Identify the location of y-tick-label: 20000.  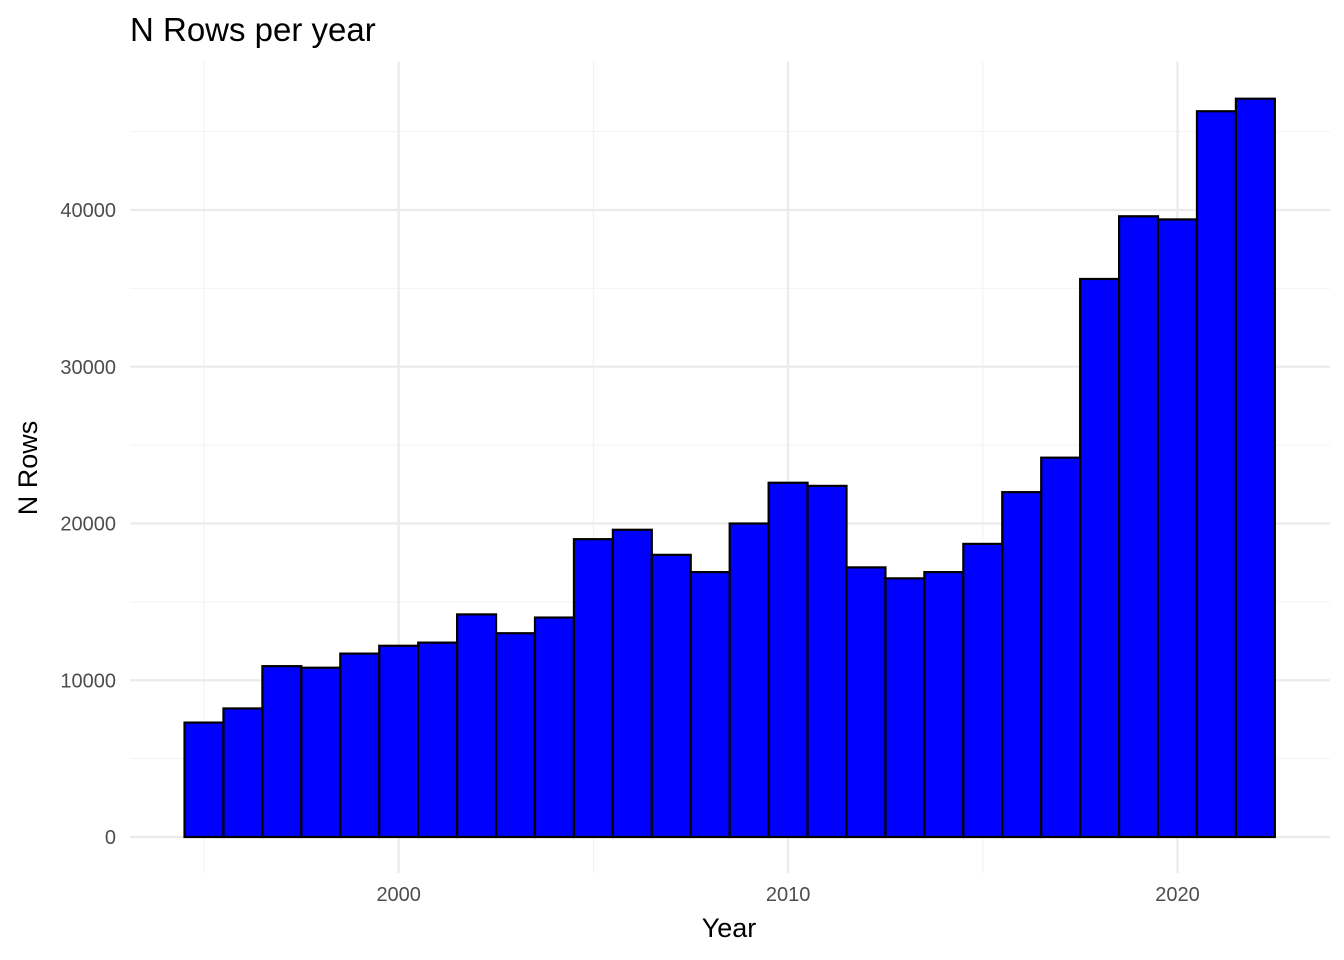
(88, 525).